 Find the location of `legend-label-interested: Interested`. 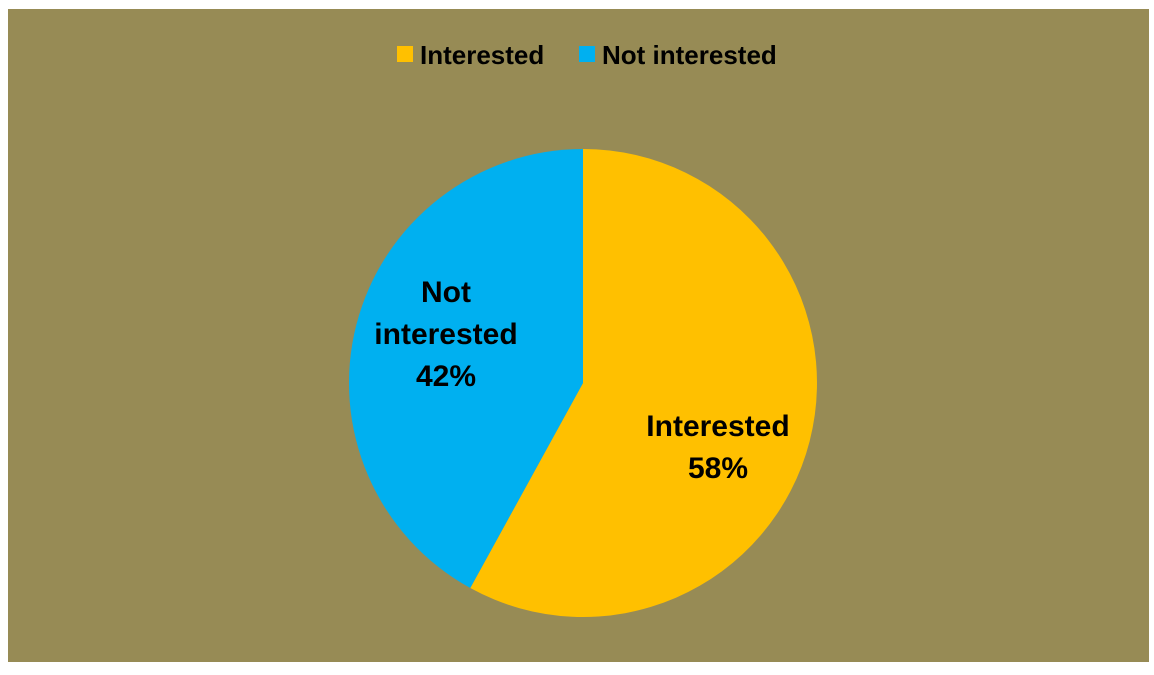

legend-label-interested: Interested is located at coordinates (482, 55).